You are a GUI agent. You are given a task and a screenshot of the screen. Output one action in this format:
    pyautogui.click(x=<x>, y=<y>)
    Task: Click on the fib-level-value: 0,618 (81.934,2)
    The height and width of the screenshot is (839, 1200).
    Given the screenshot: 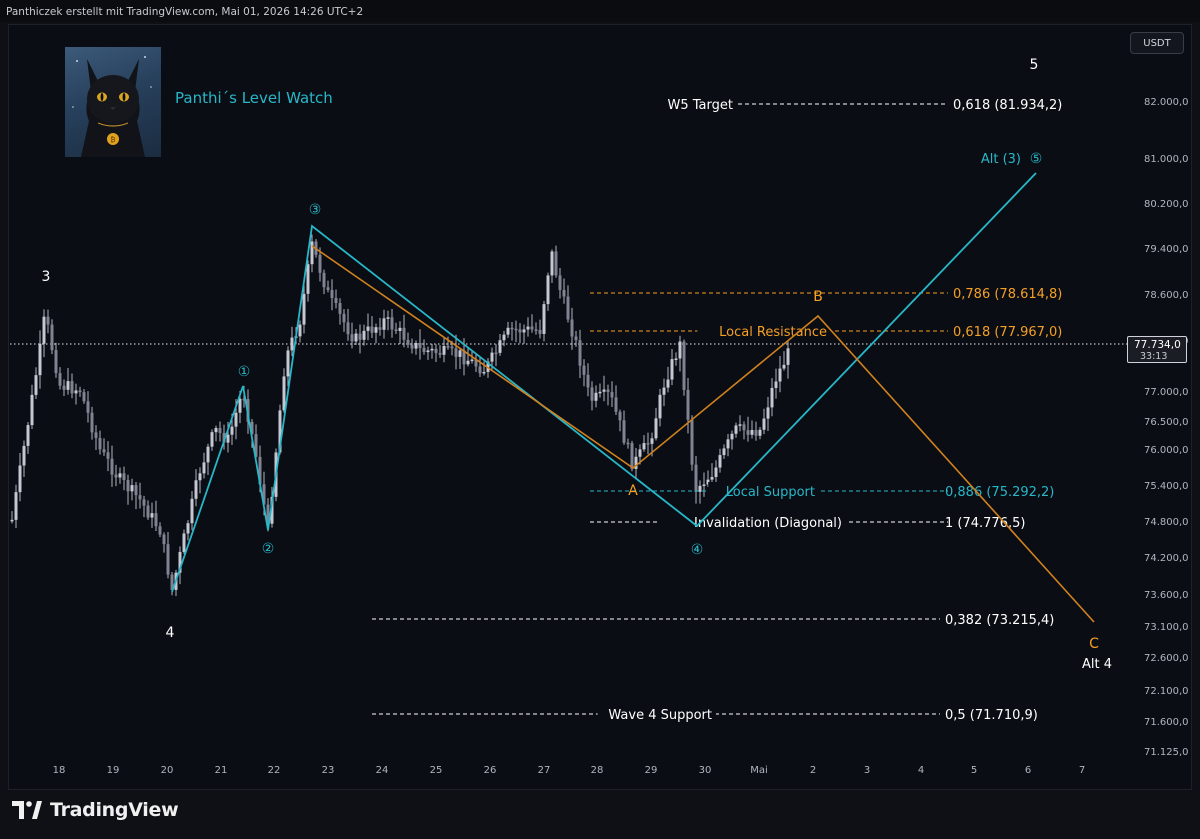 What is the action you would take?
    pyautogui.click(x=1007, y=105)
    